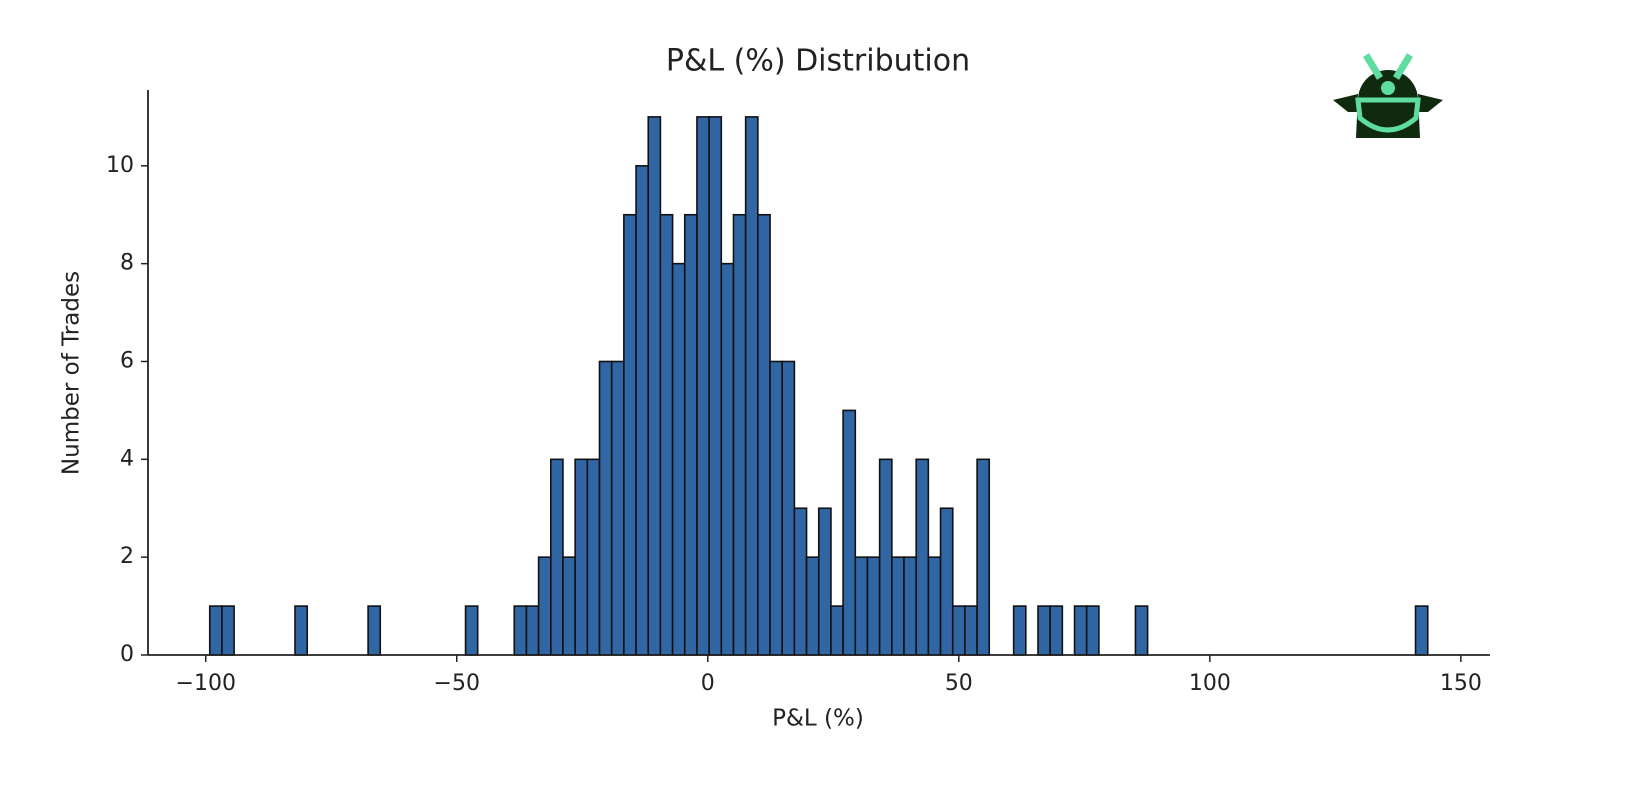  I want to click on y-tick-label: 6, so click(127, 360).